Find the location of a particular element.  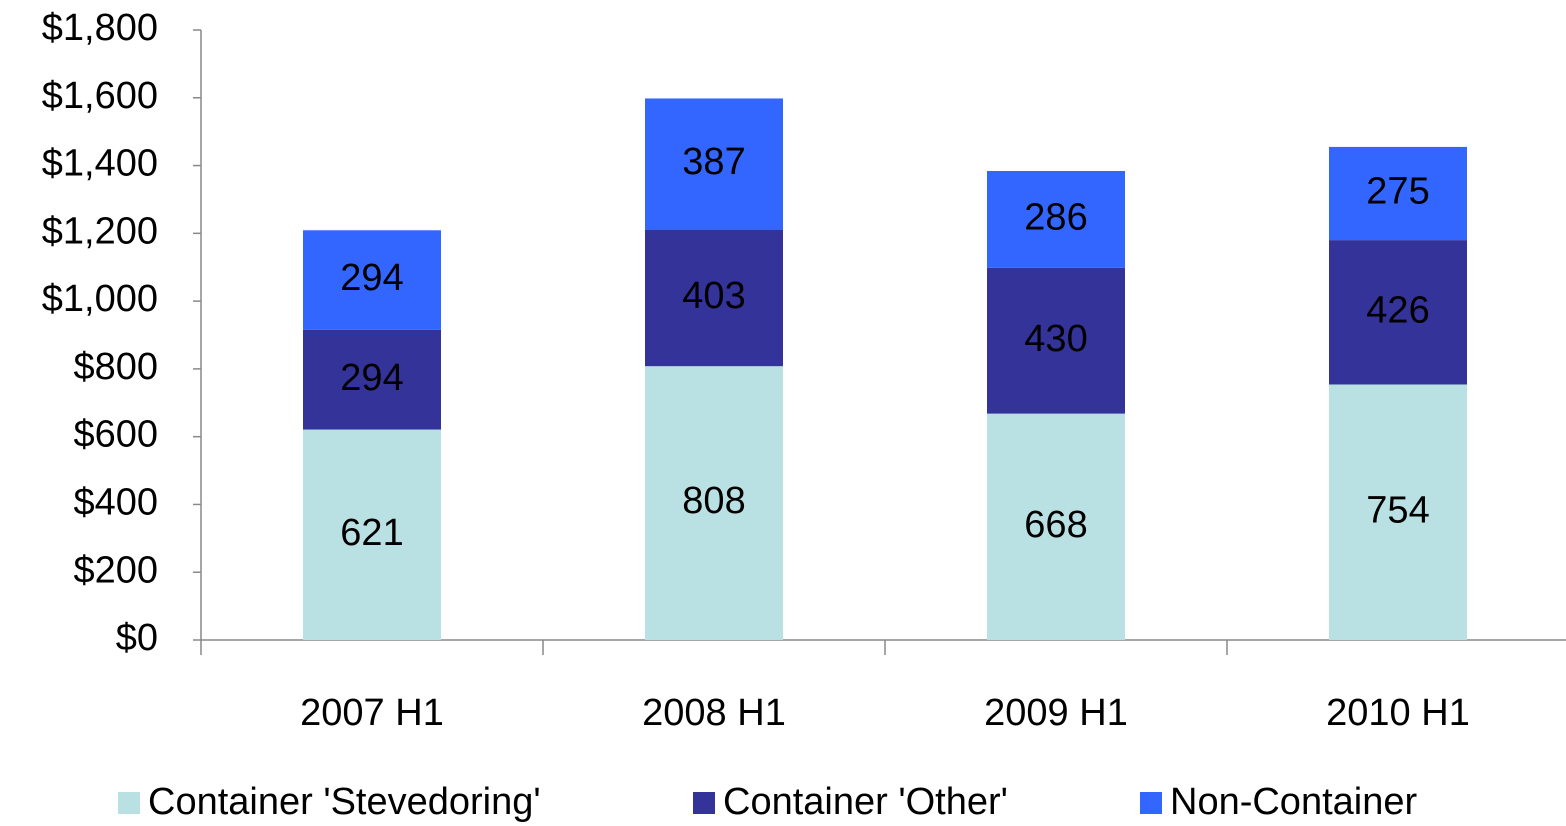

data-label: 403 is located at coordinates (713, 296).